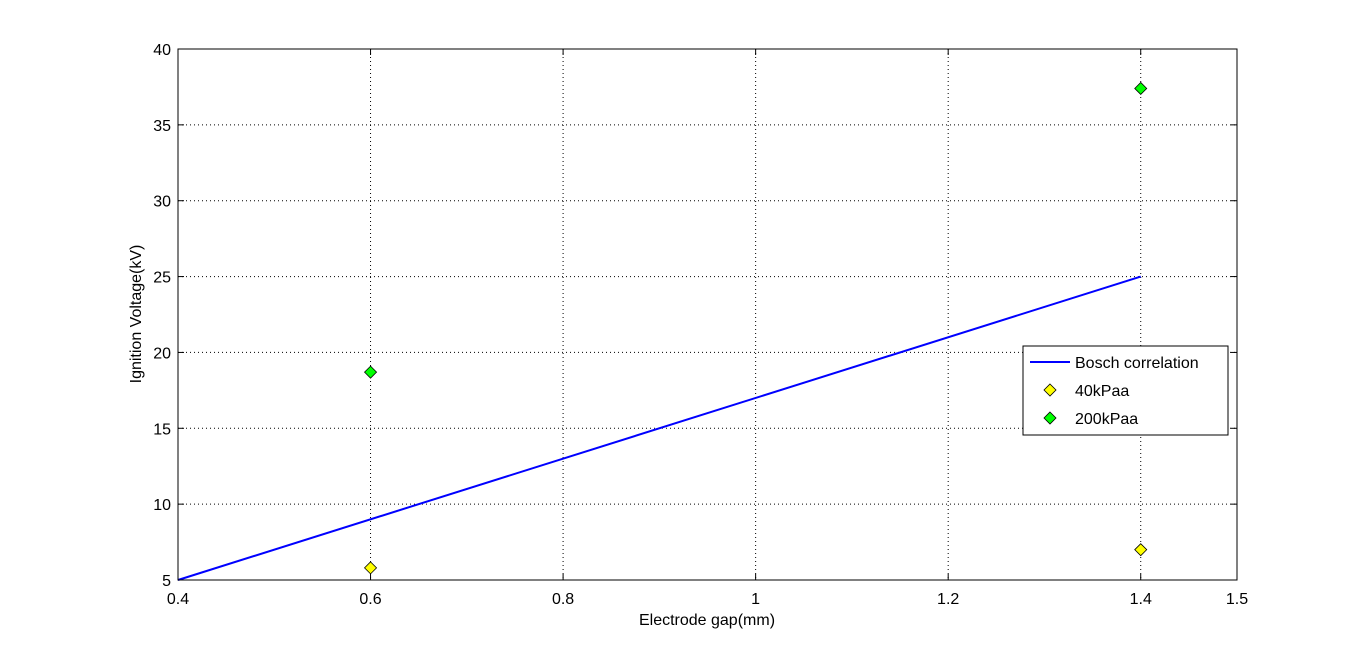 This screenshot has height=652, width=1366. What do you see at coordinates (563, 599) in the screenshot?
I see `x-tick-label: 0.8` at bounding box center [563, 599].